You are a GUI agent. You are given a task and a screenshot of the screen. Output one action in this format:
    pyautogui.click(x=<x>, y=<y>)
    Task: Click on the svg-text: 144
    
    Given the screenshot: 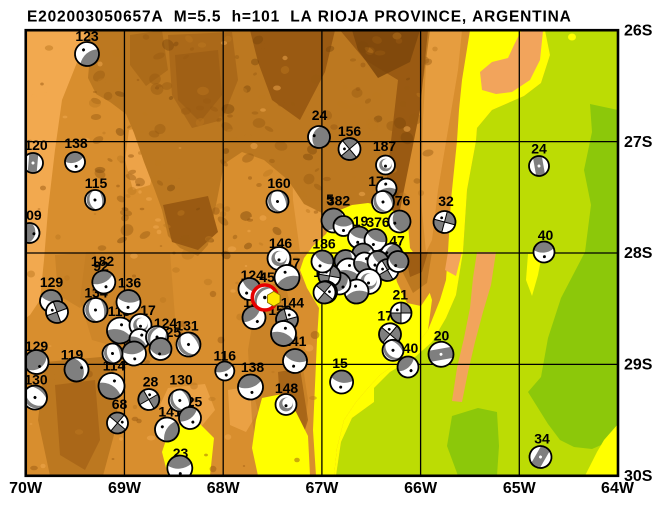 What is the action you would take?
    pyautogui.click(x=293, y=303)
    